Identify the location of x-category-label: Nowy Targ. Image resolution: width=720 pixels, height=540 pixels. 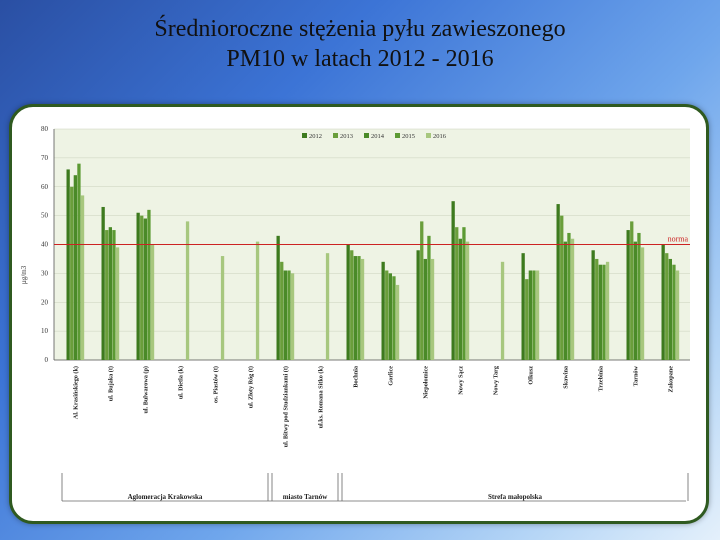
(496, 380).